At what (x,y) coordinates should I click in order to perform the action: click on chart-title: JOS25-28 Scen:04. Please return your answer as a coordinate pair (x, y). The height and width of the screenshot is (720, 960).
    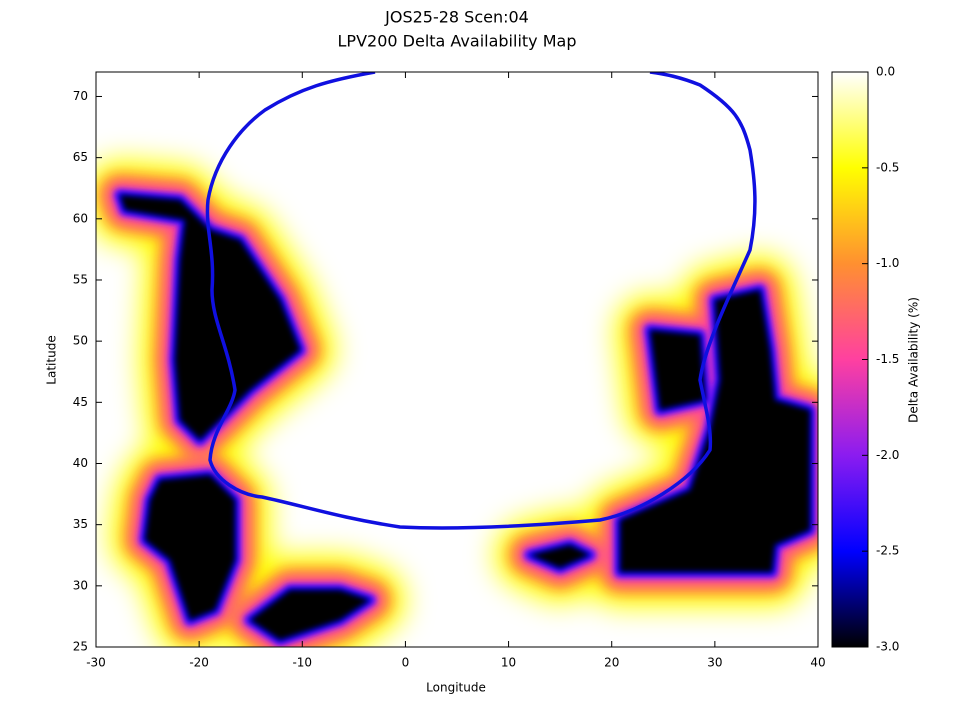
    Looking at the image, I should click on (456, 17).